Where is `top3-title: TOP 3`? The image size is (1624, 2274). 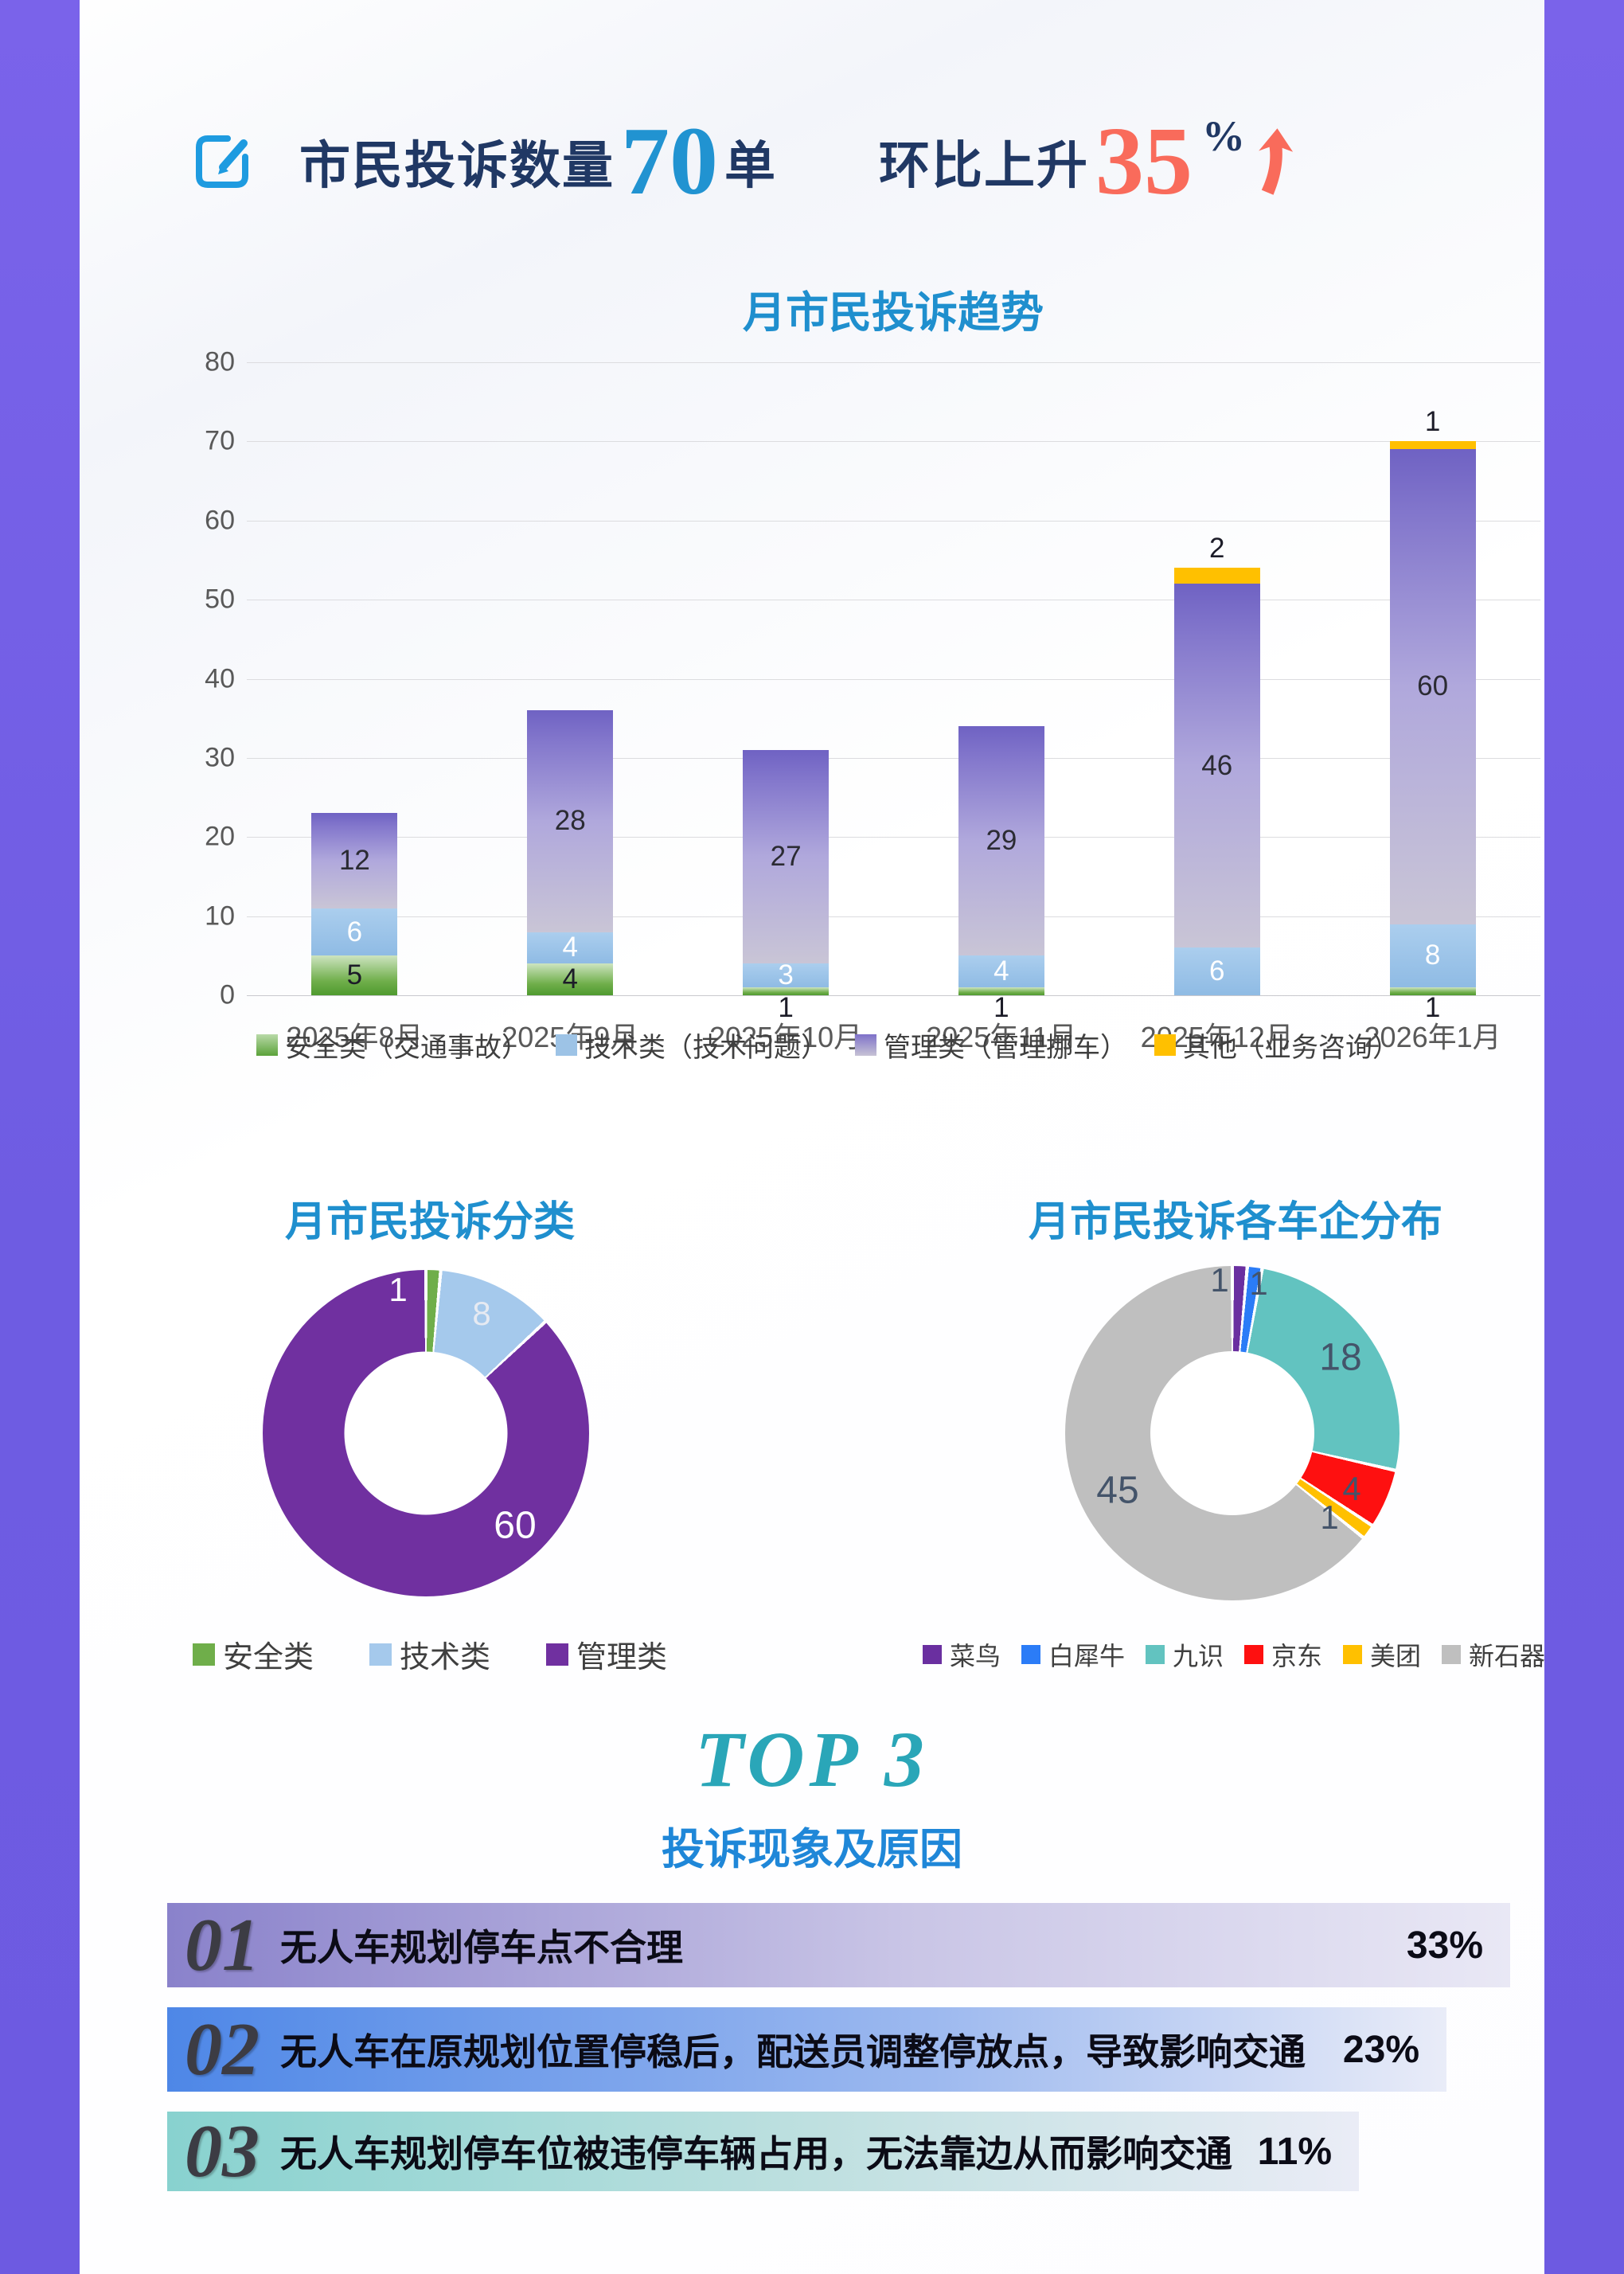 top3-title: TOP 3 is located at coordinates (812, 1759).